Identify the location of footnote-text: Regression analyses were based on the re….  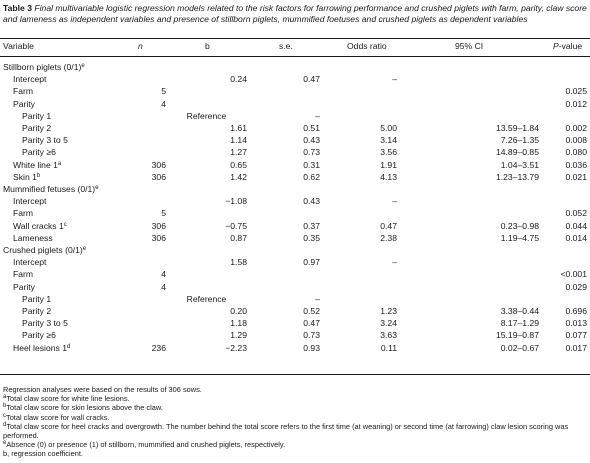
(102, 389).